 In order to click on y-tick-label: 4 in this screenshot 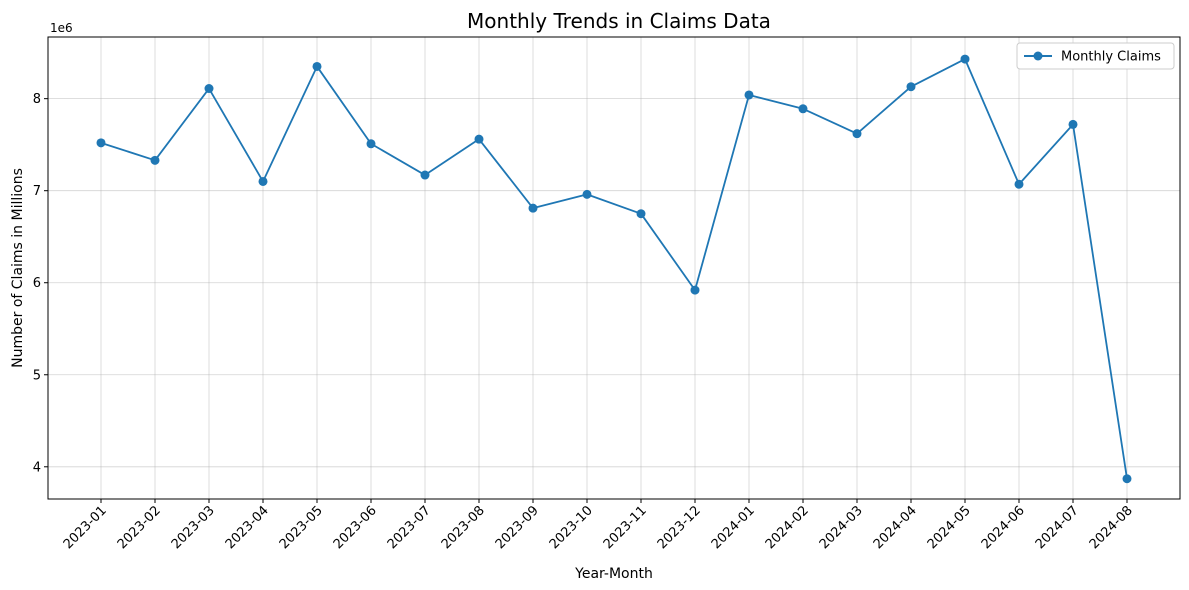, I will do `click(37, 467)`.